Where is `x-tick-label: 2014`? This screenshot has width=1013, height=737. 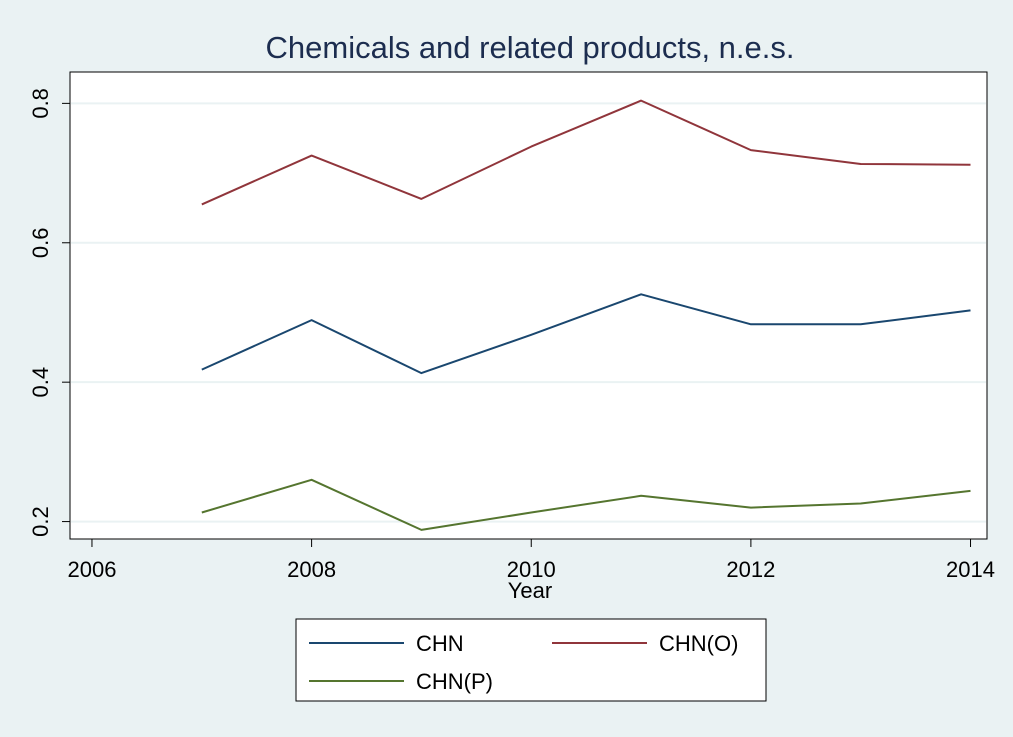 x-tick-label: 2014 is located at coordinates (970, 569).